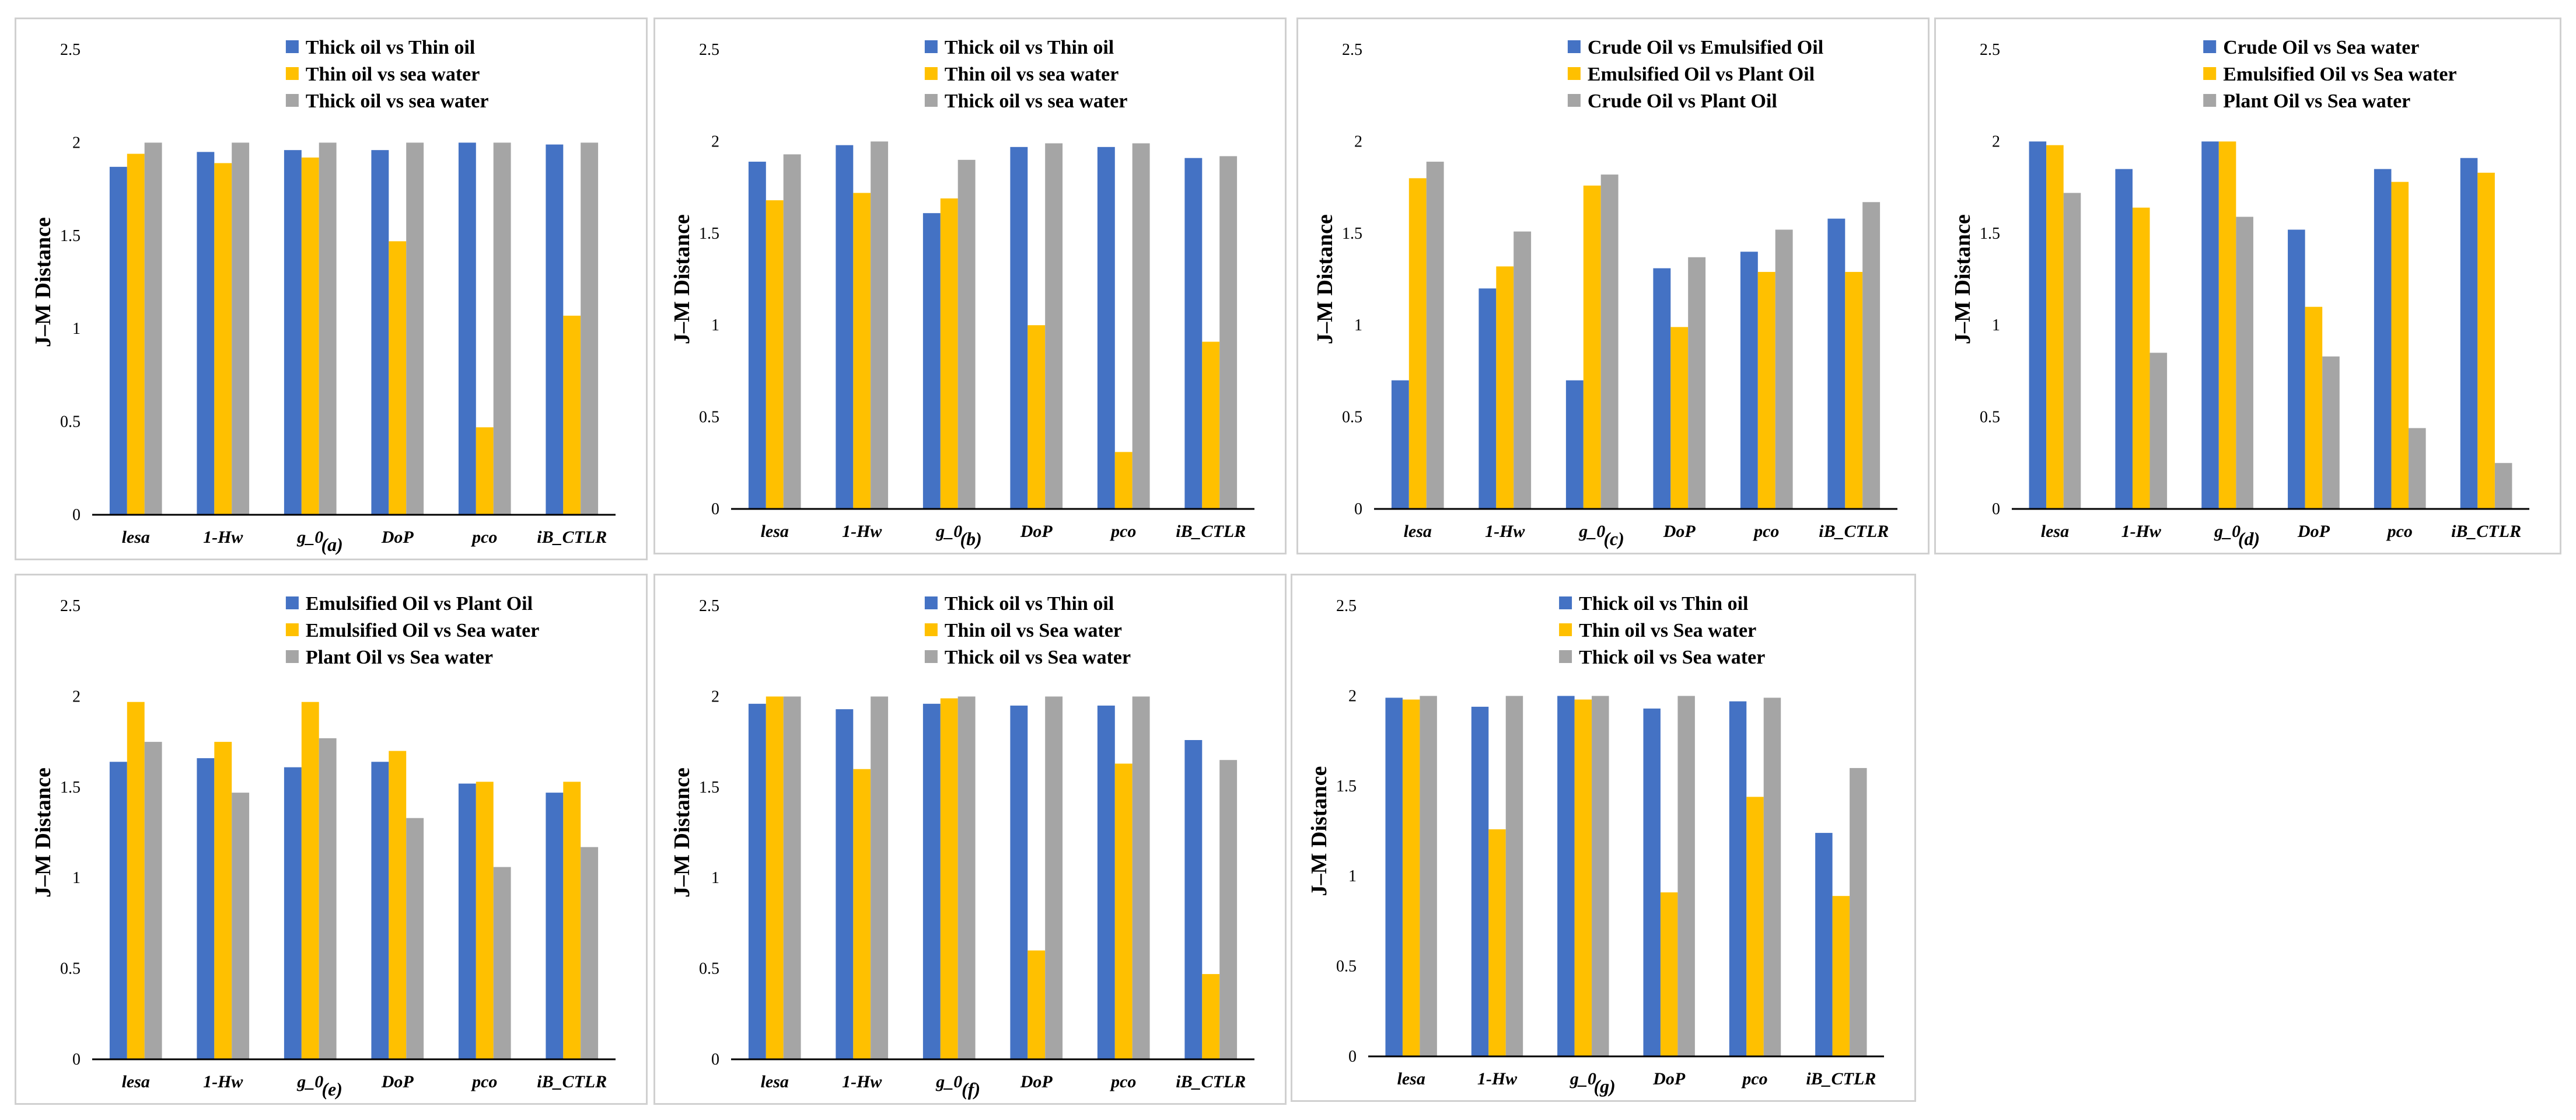 This screenshot has width=2576, height=1120. I want to click on legend-label: Thick oil vs sea water, so click(1036, 101).